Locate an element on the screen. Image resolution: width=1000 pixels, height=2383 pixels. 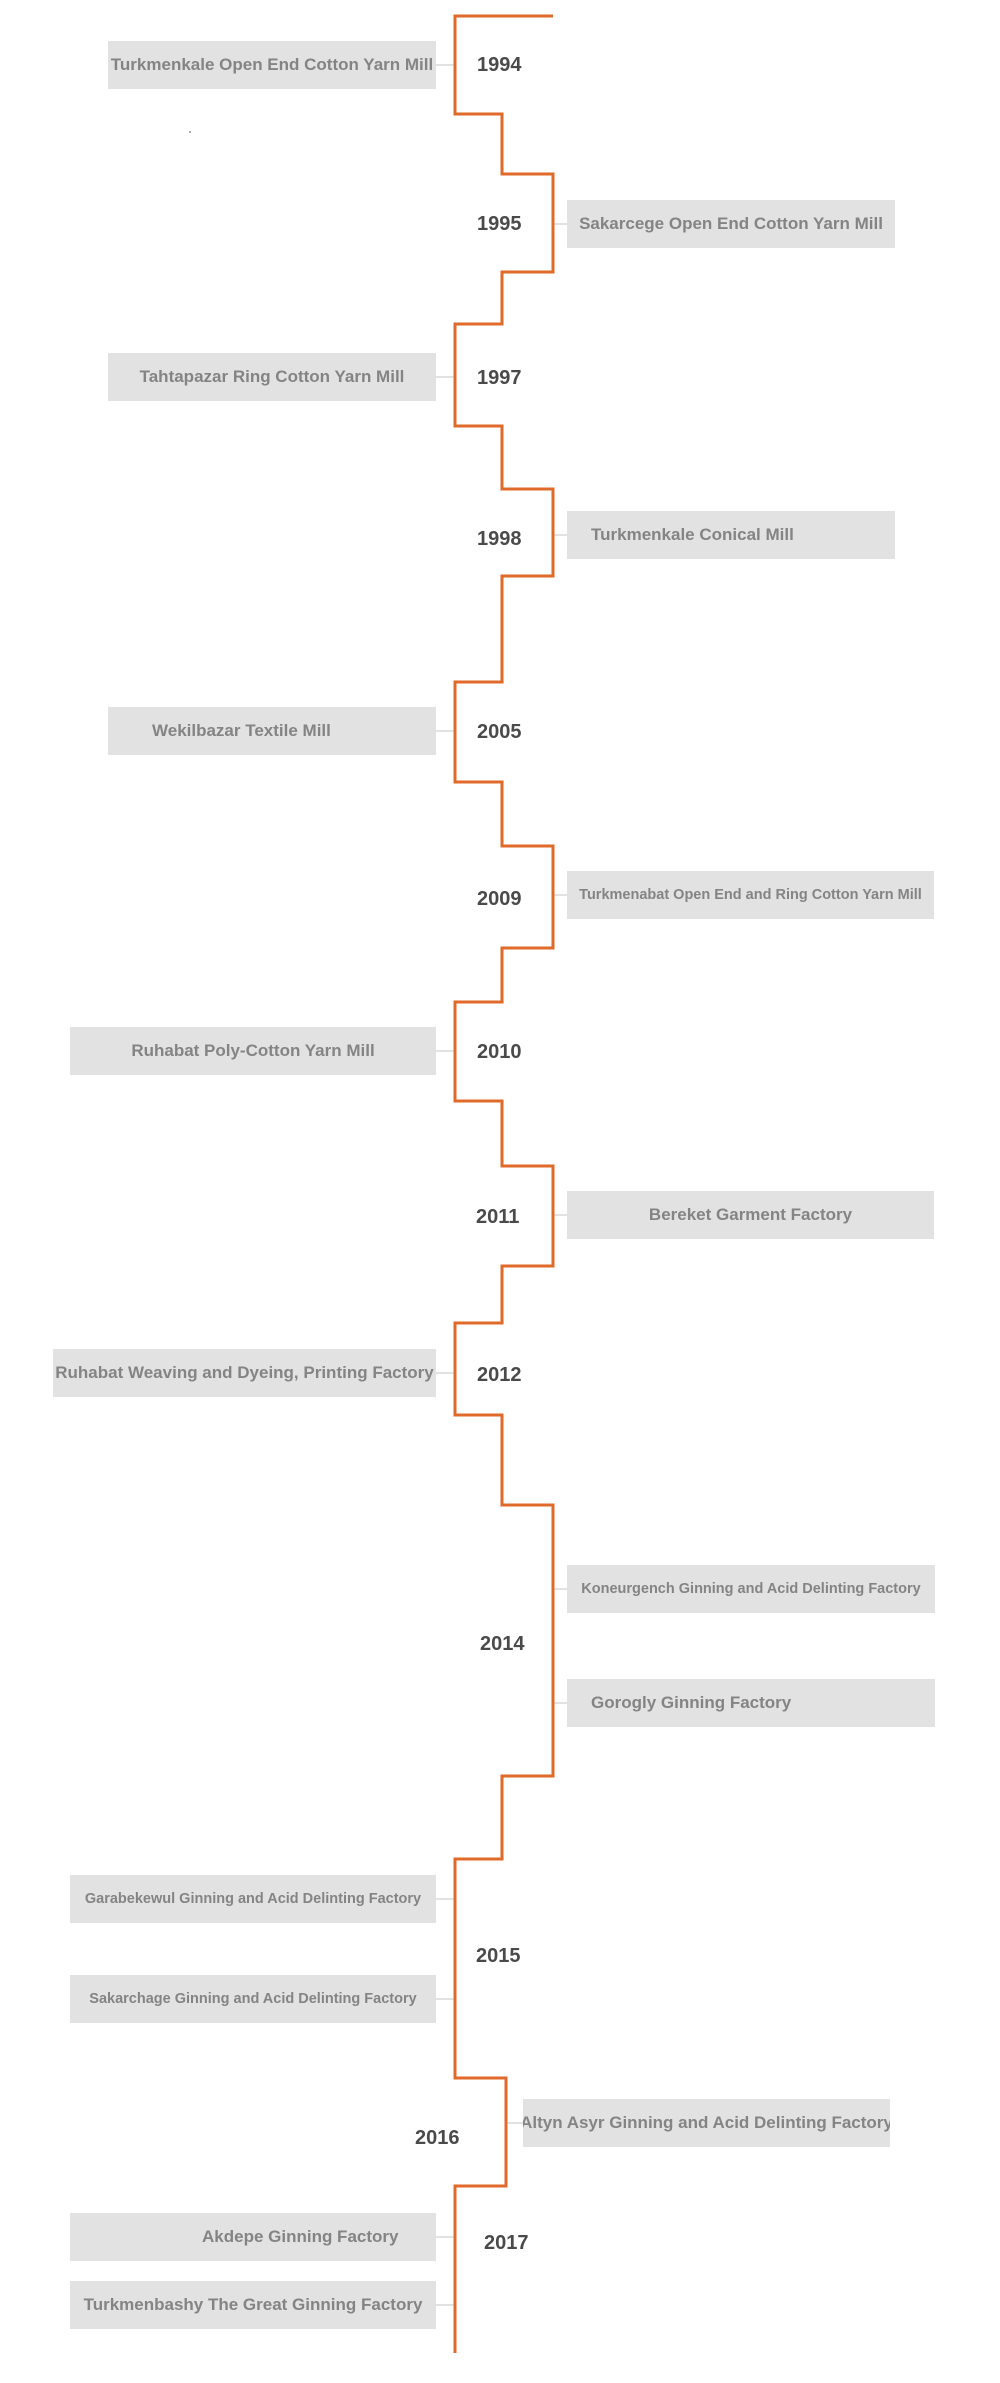
factory-box: Gorogly Ginning Factory is located at coordinates (751, 1703).